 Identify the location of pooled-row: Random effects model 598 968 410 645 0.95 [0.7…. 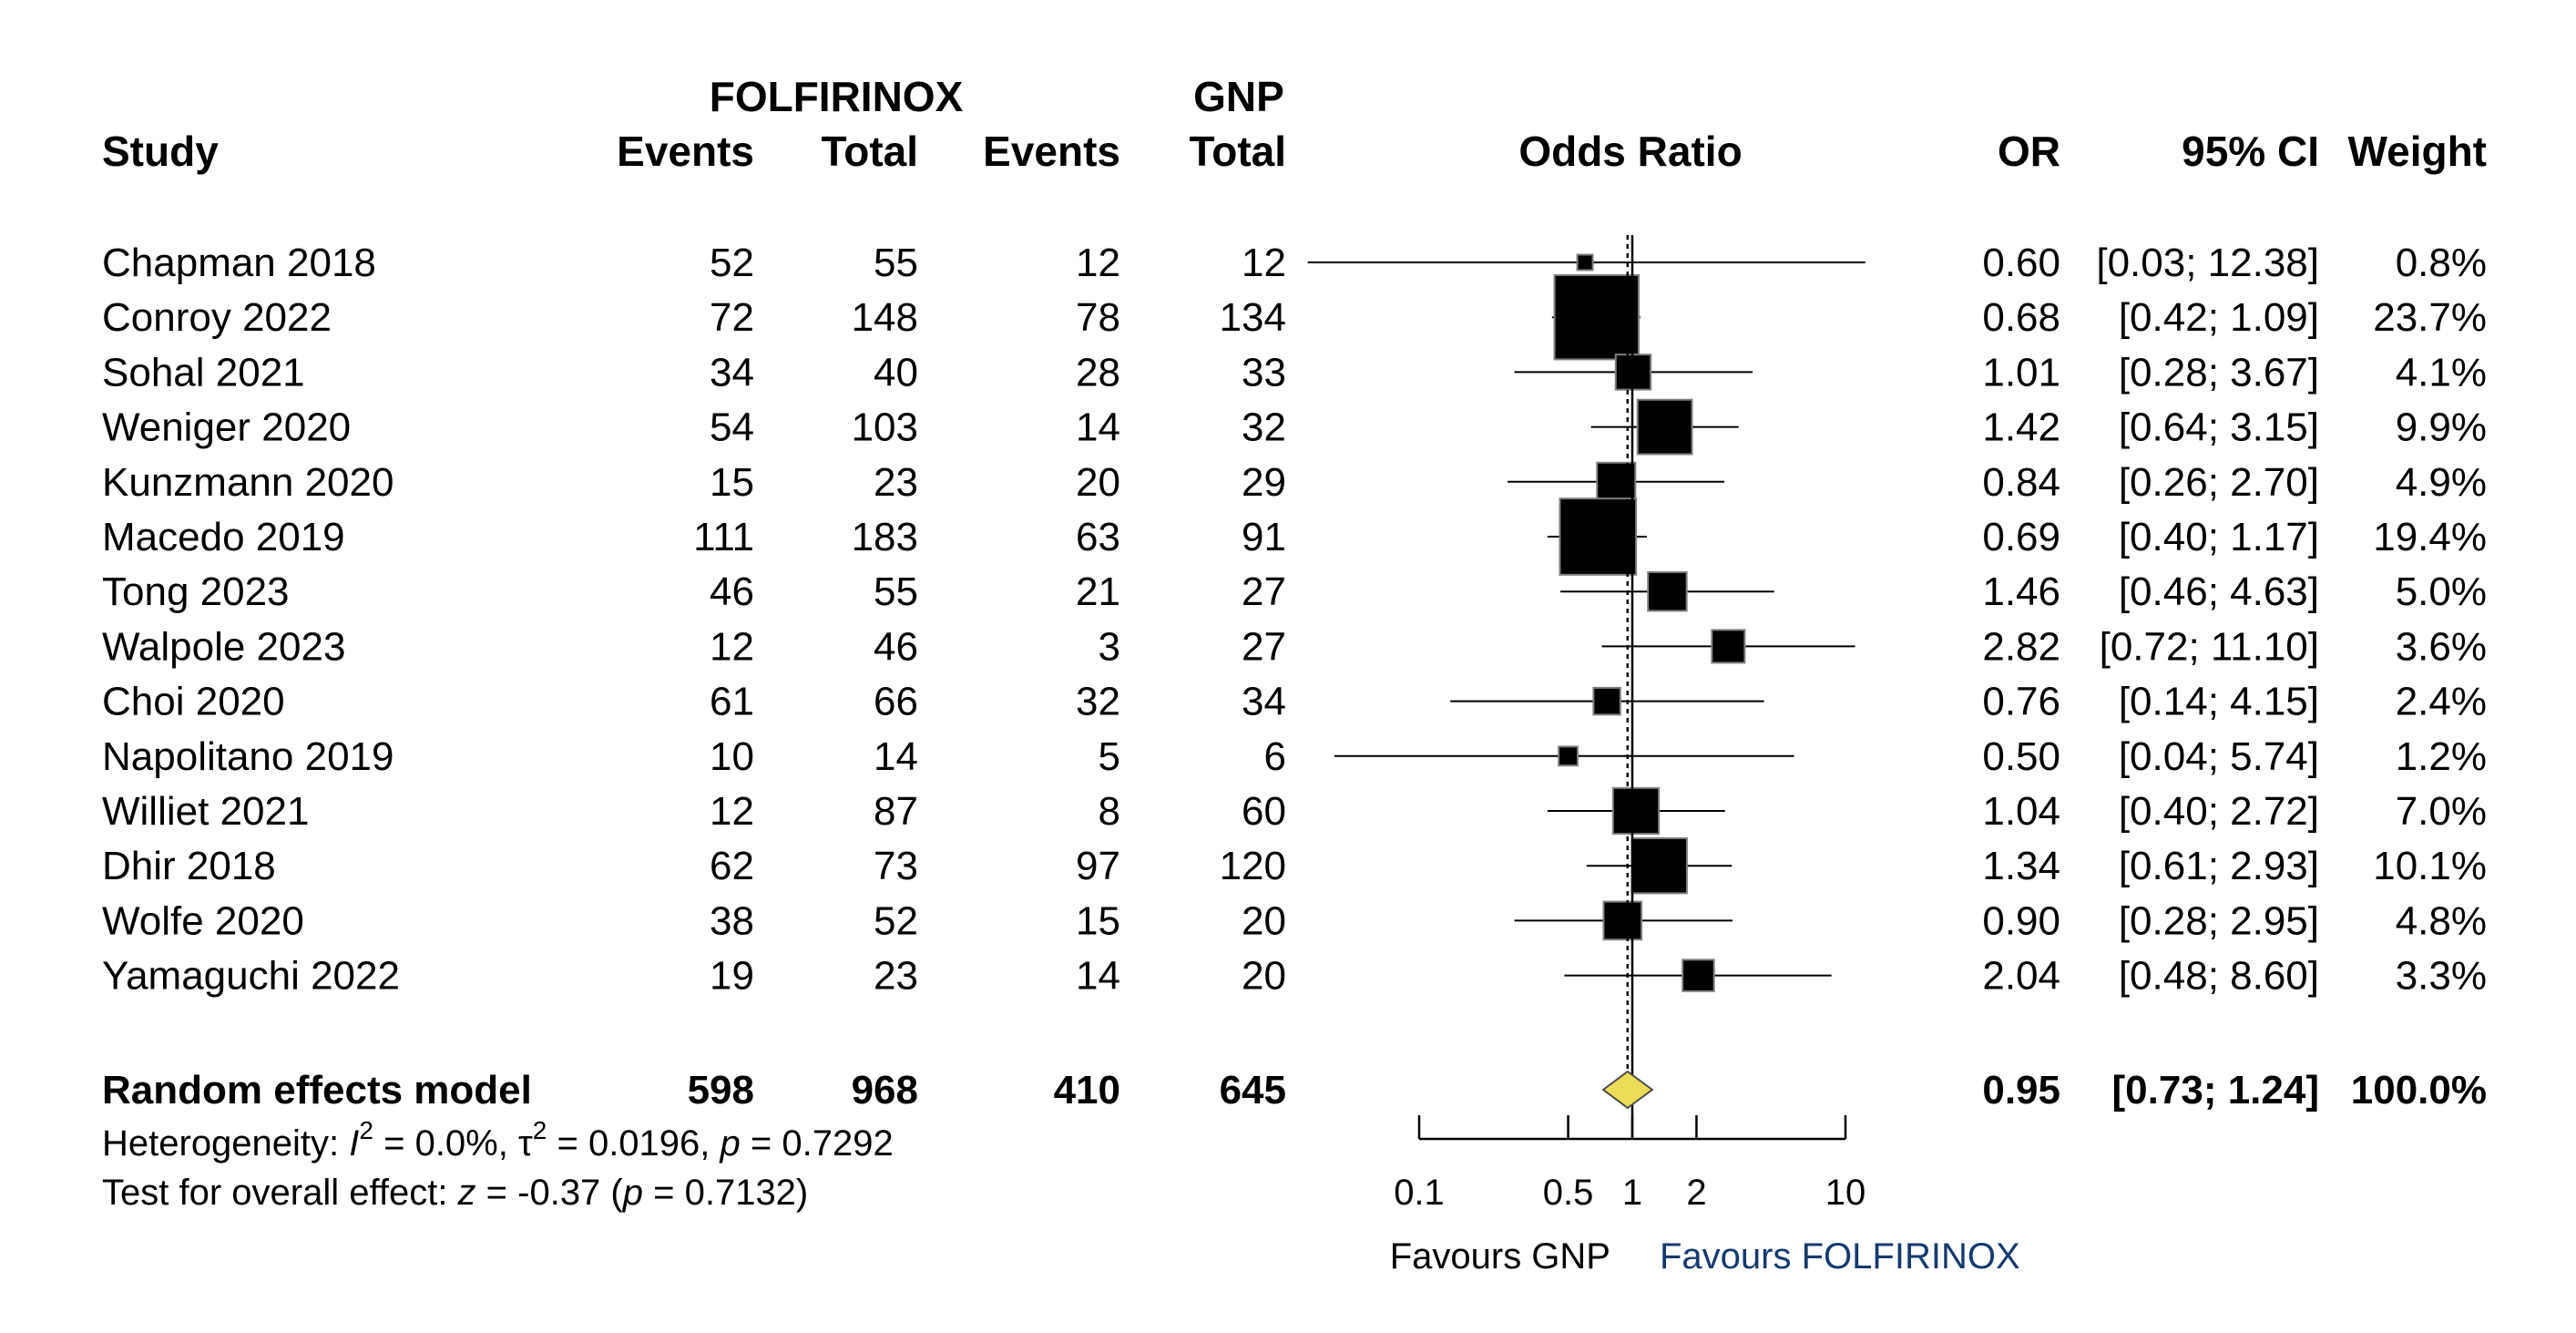
(1295, 1090).